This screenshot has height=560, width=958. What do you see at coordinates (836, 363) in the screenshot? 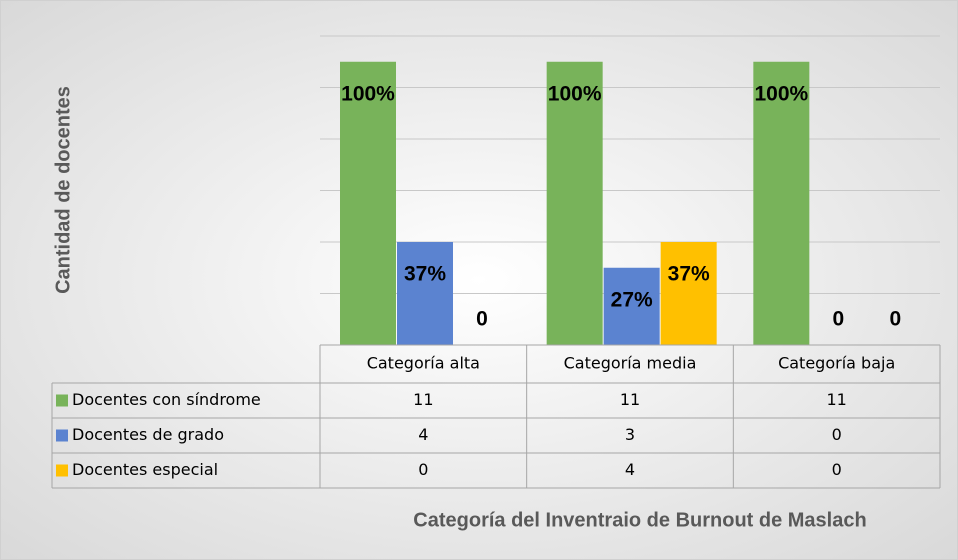
I see `category-label: Categoría baja` at bounding box center [836, 363].